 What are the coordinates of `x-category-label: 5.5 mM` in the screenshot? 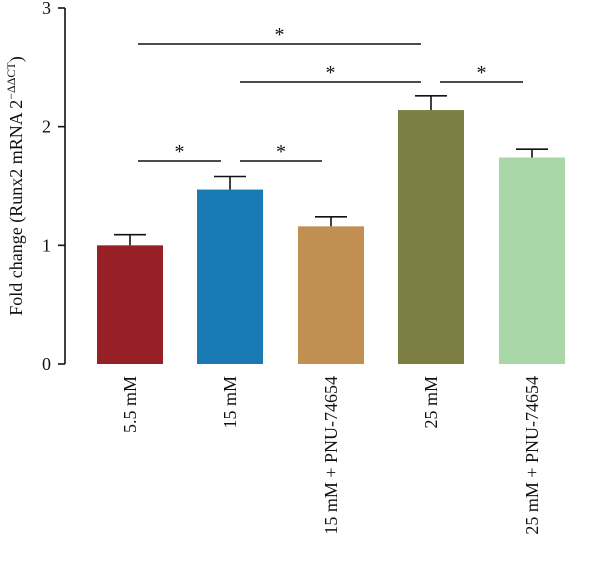 It's located at (130, 404).